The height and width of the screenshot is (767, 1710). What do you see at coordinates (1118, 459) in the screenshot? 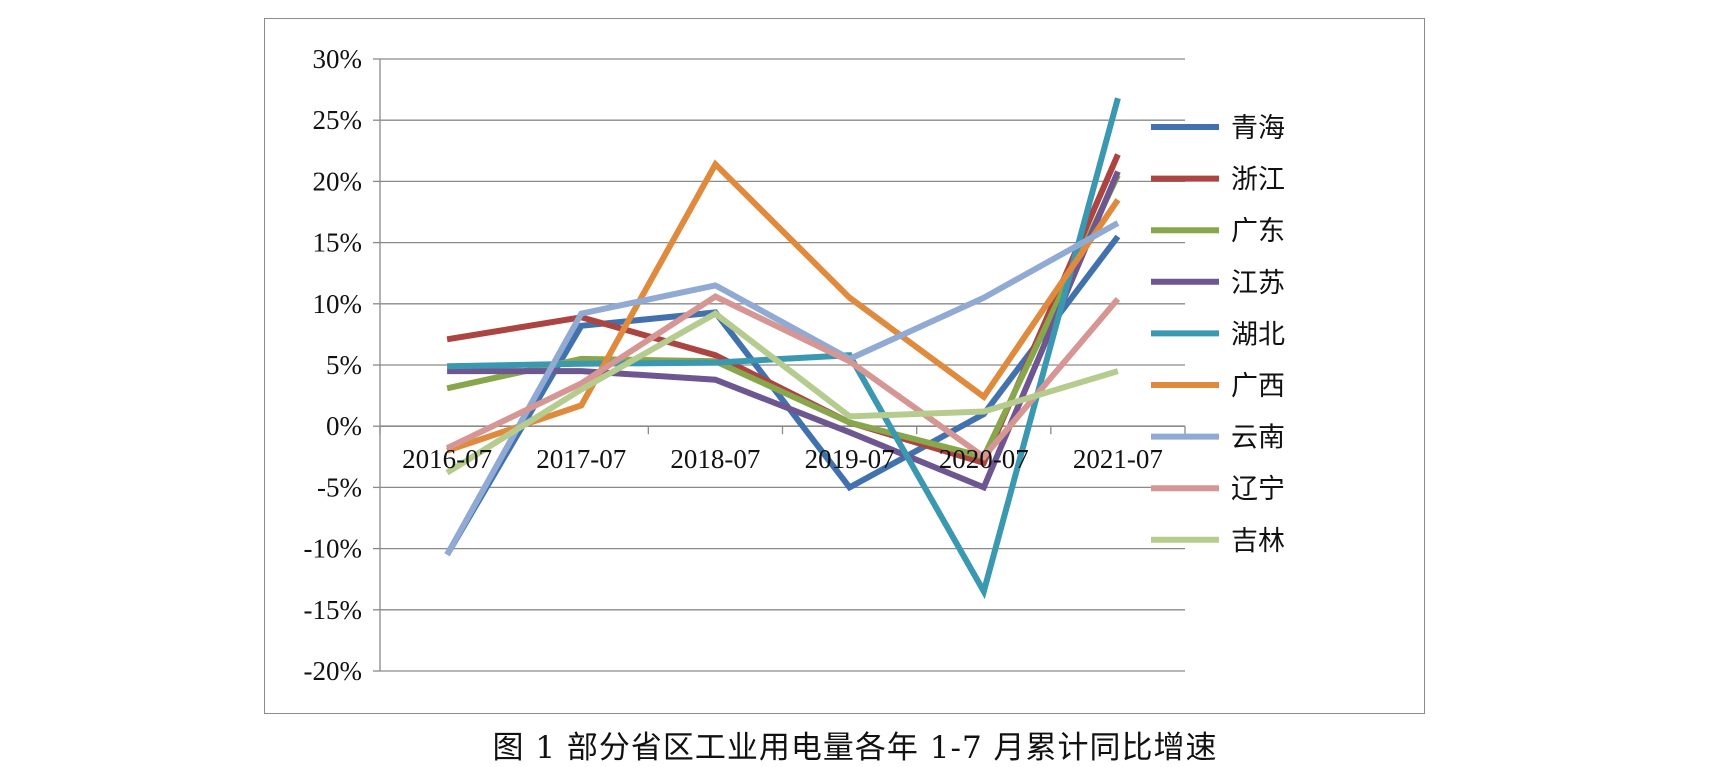
I see `x-tick-label: 2021-07` at bounding box center [1118, 459].